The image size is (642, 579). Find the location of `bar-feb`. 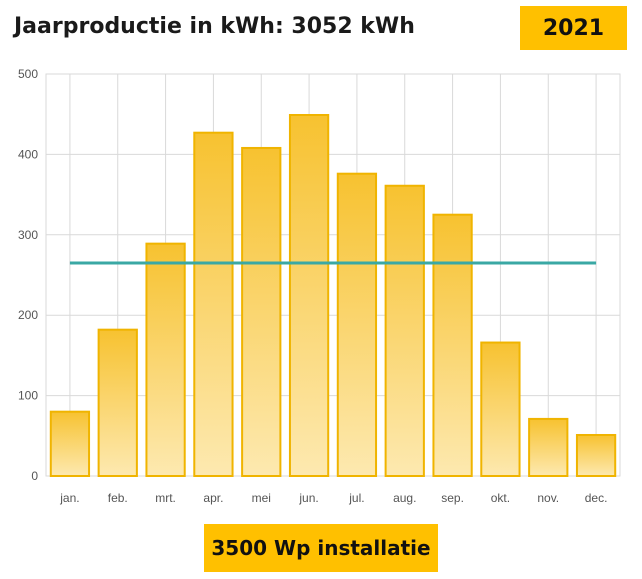

bar-feb is located at coordinates (117, 402).